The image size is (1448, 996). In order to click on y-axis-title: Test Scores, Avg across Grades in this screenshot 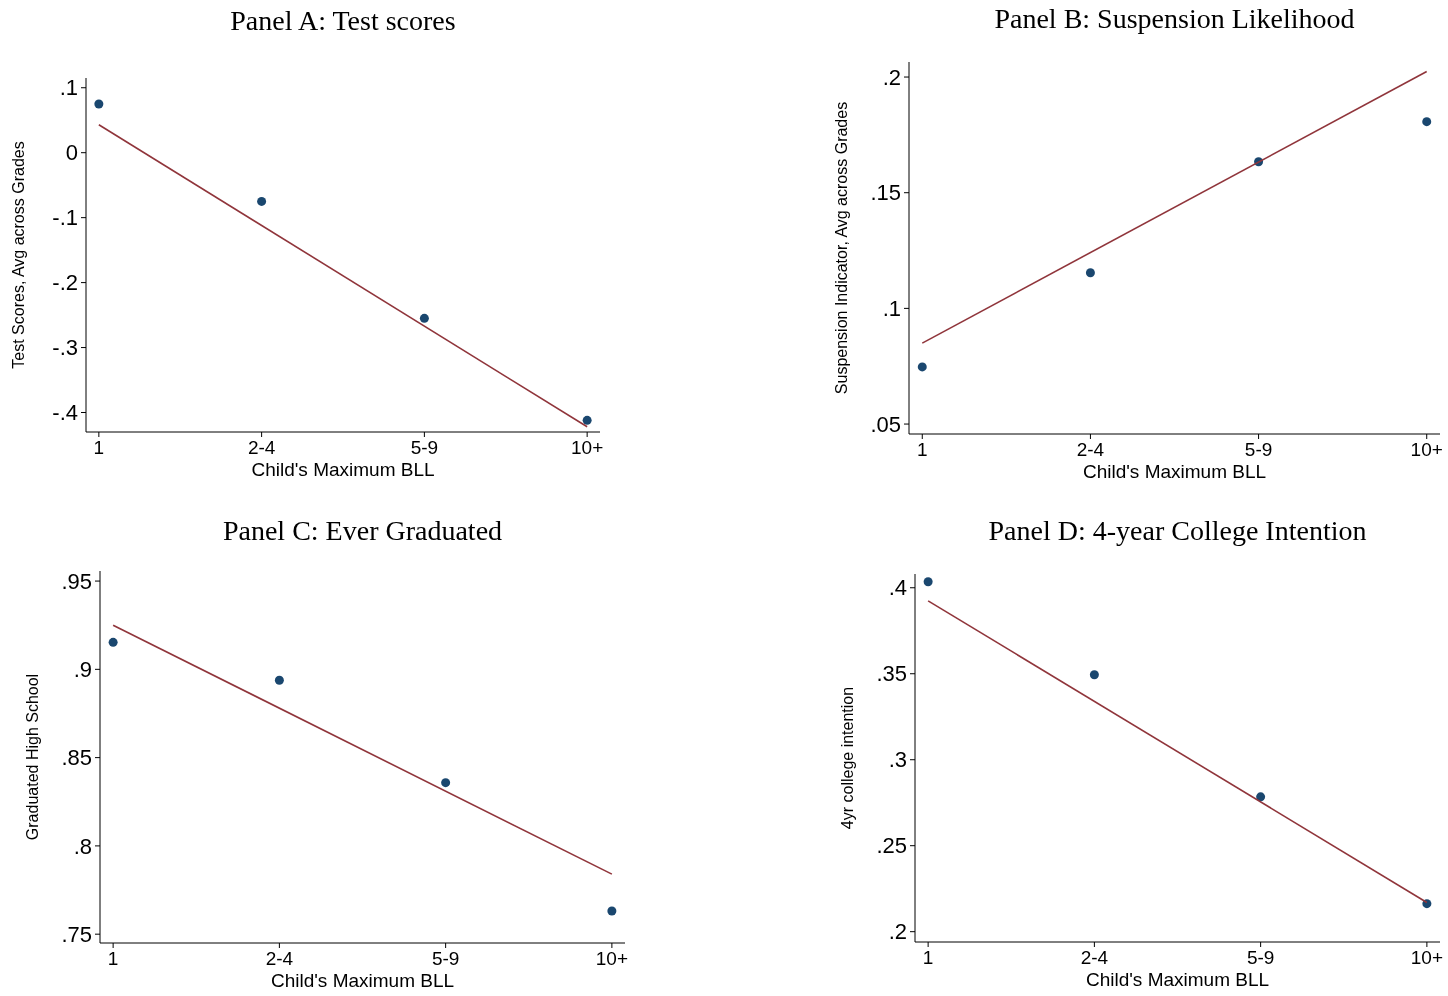, I will do `click(18, 255)`.